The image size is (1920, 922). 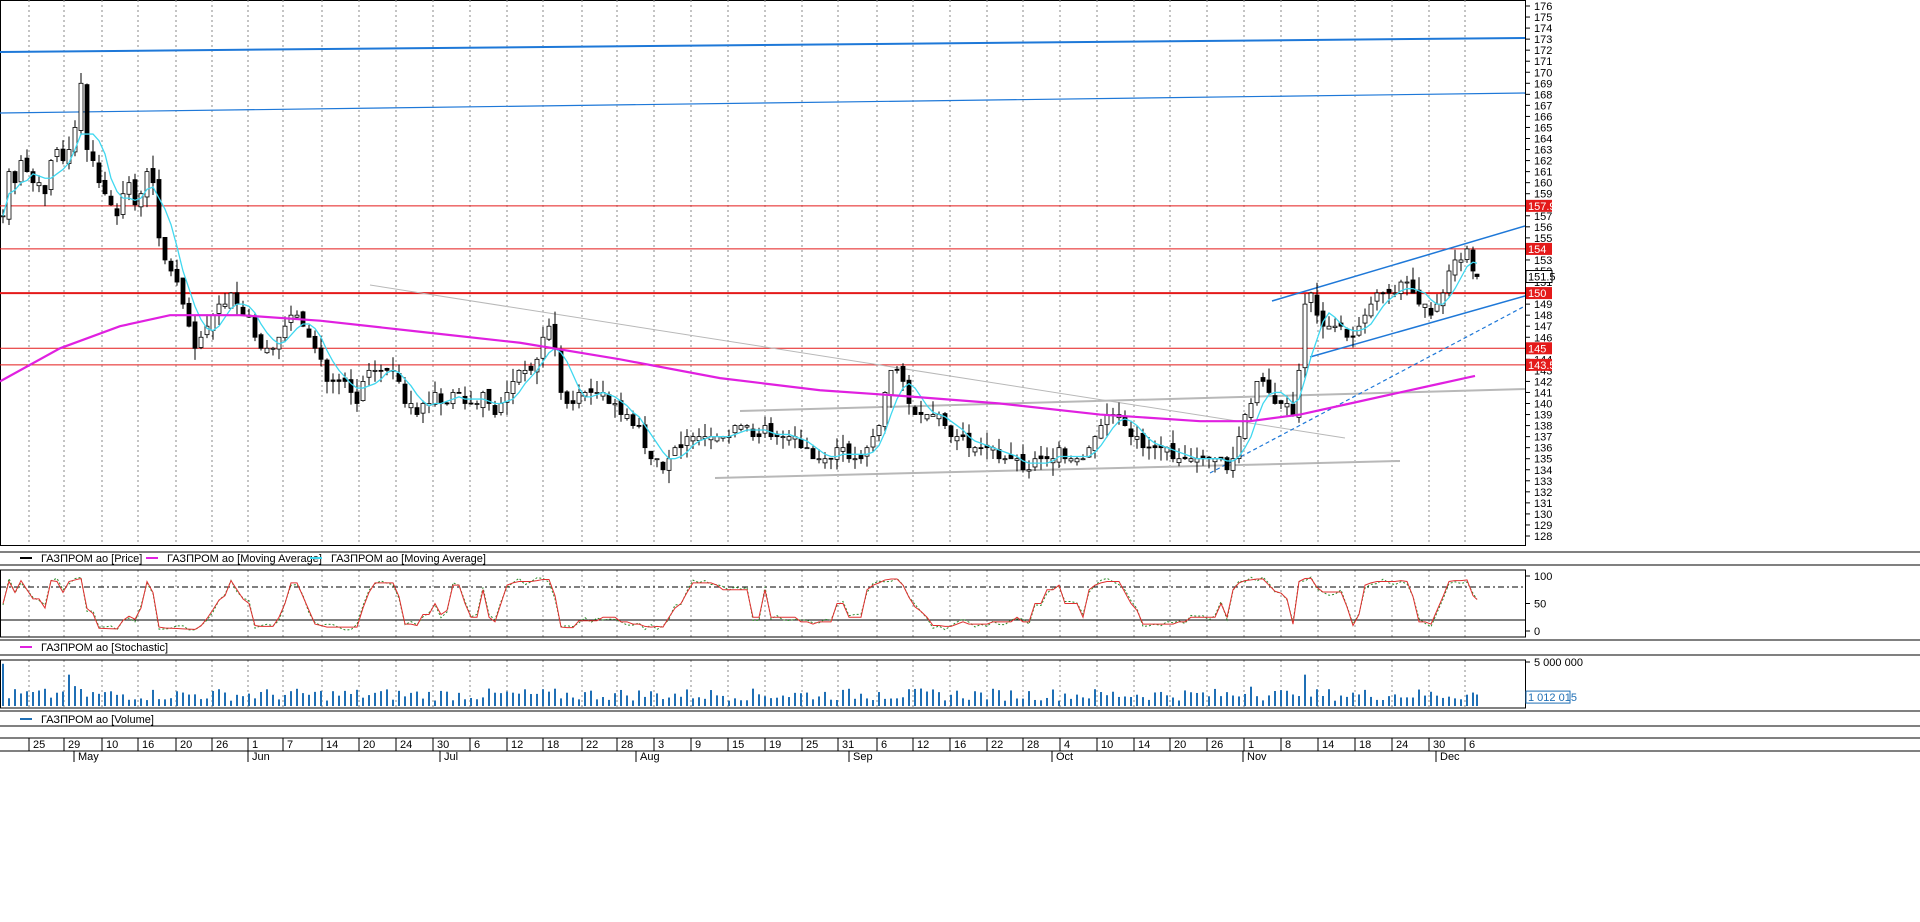 What do you see at coordinates (1543, 338) in the screenshot?
I see `y-tick-label: 146` at bounding box center [1543, 338].